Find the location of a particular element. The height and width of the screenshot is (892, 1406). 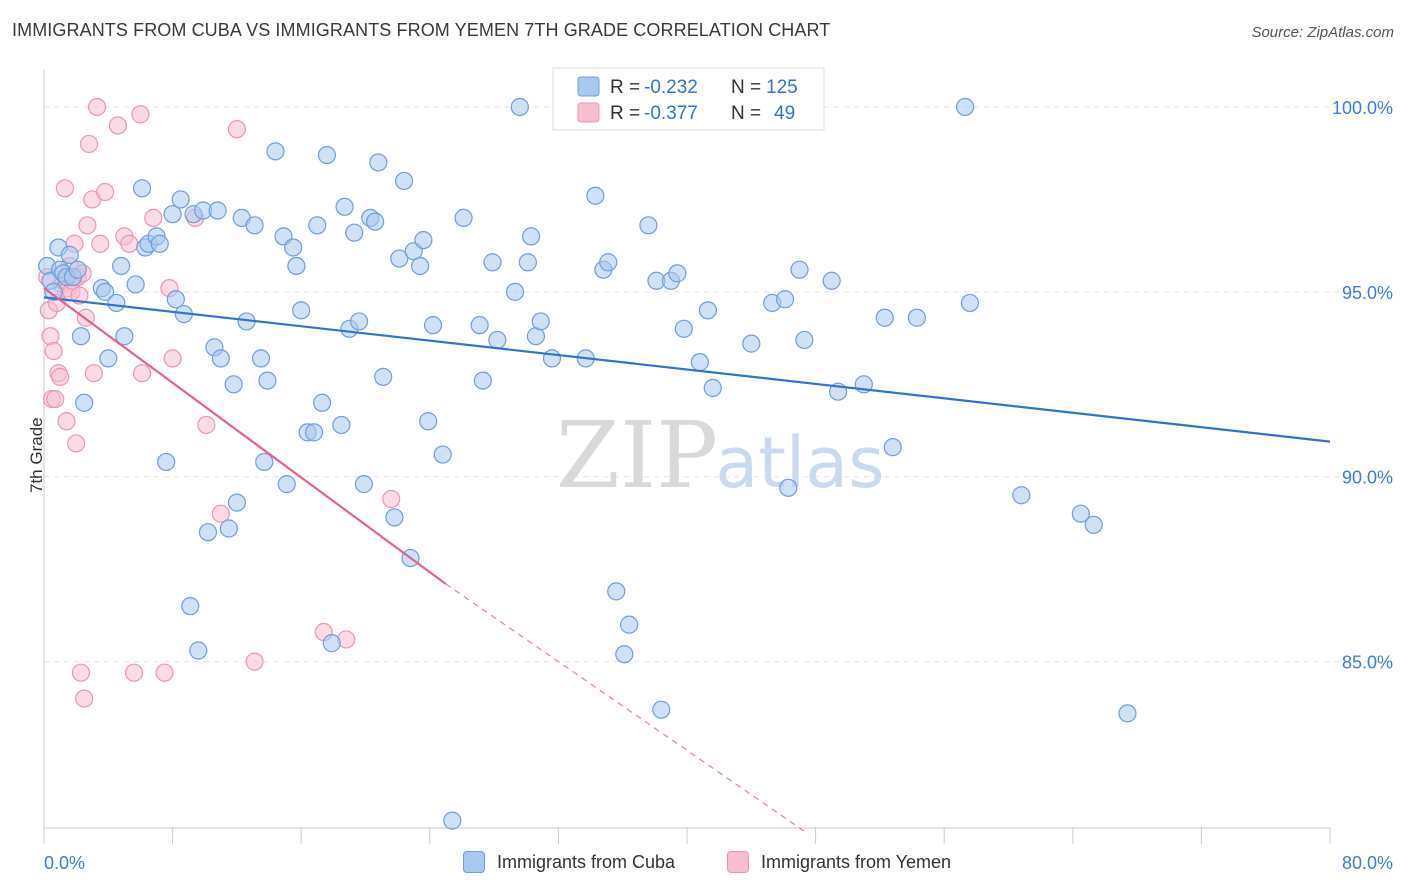

legend-label-yemen: Immigrants from Yemen is located at coordinates (856, 861).